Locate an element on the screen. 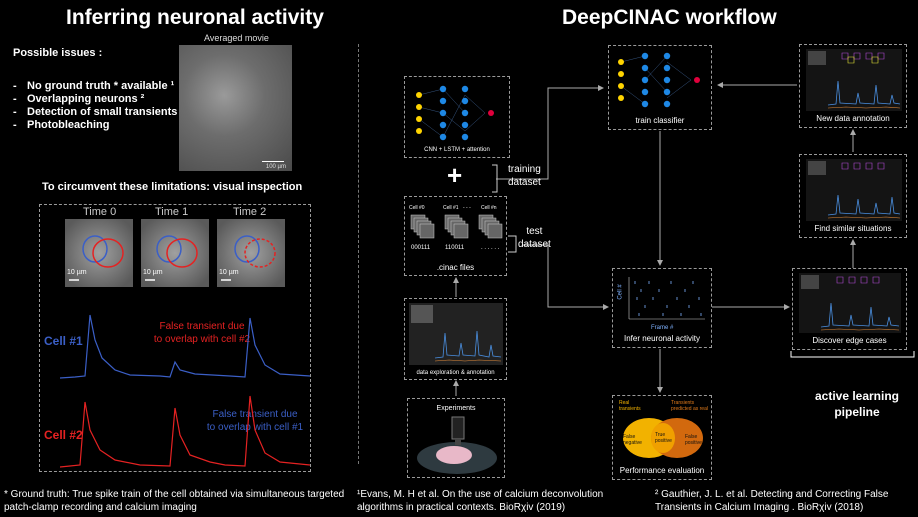 Image resolution: width=918 pixels, height=517 pixels. experiments-caption: Experiments is located at coordinates (456, 408).